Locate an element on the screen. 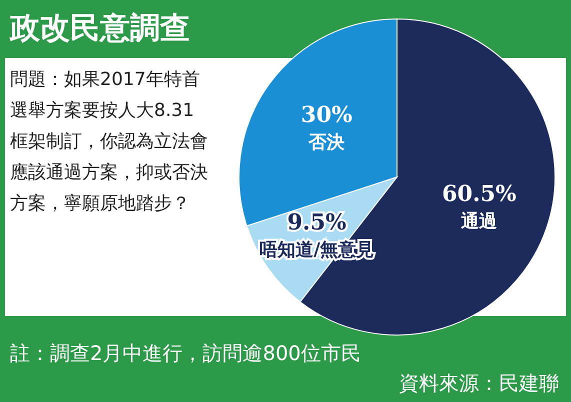 The height and width of the screenshot is (402, 571). slice-label: 唔知道/無意見 is located at coordinates (317, 249).